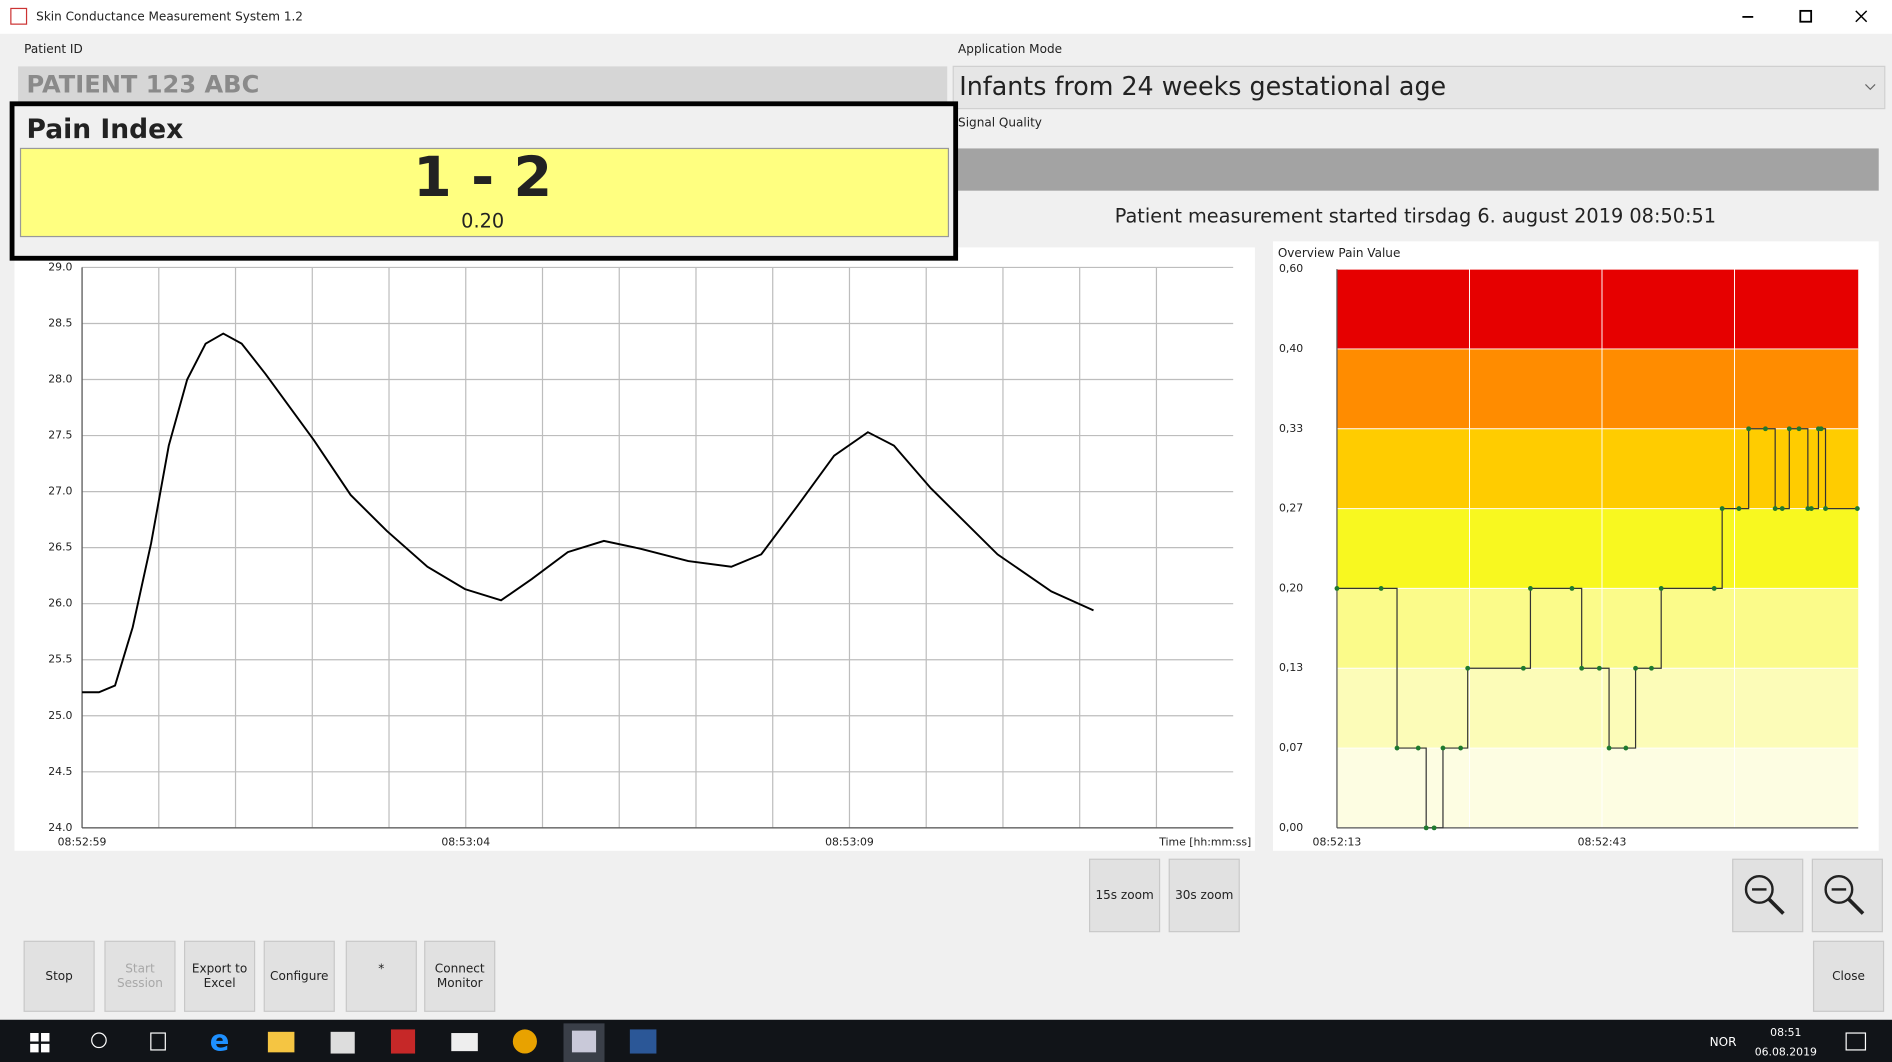 The image size is (1892, 1062). I want to click on series-line, so click(1597, 628).